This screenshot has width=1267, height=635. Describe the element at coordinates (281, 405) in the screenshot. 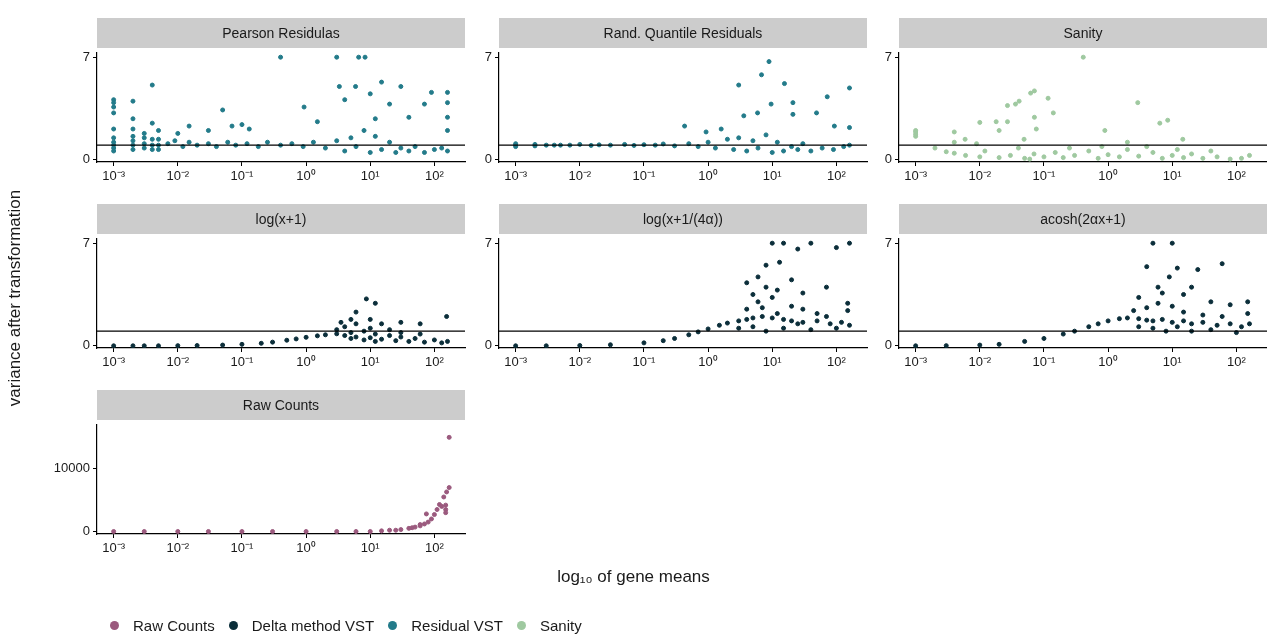

I see `chart-title: Raw Counts` at that location.